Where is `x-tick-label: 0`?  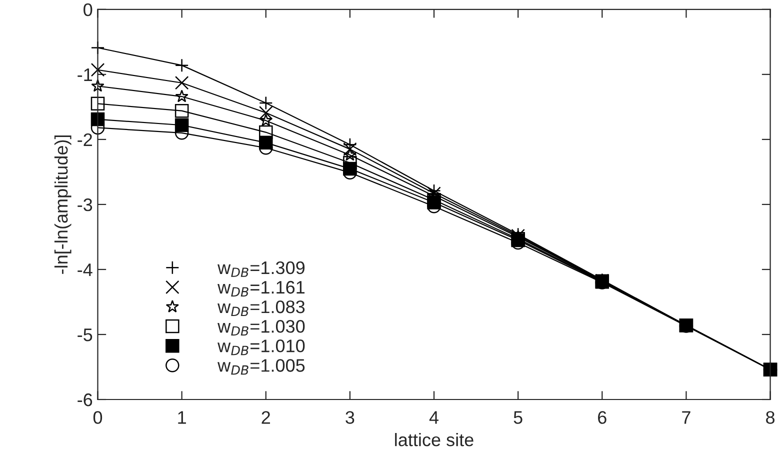
x-tick-label: 0 is located at coordinates (97, 417).